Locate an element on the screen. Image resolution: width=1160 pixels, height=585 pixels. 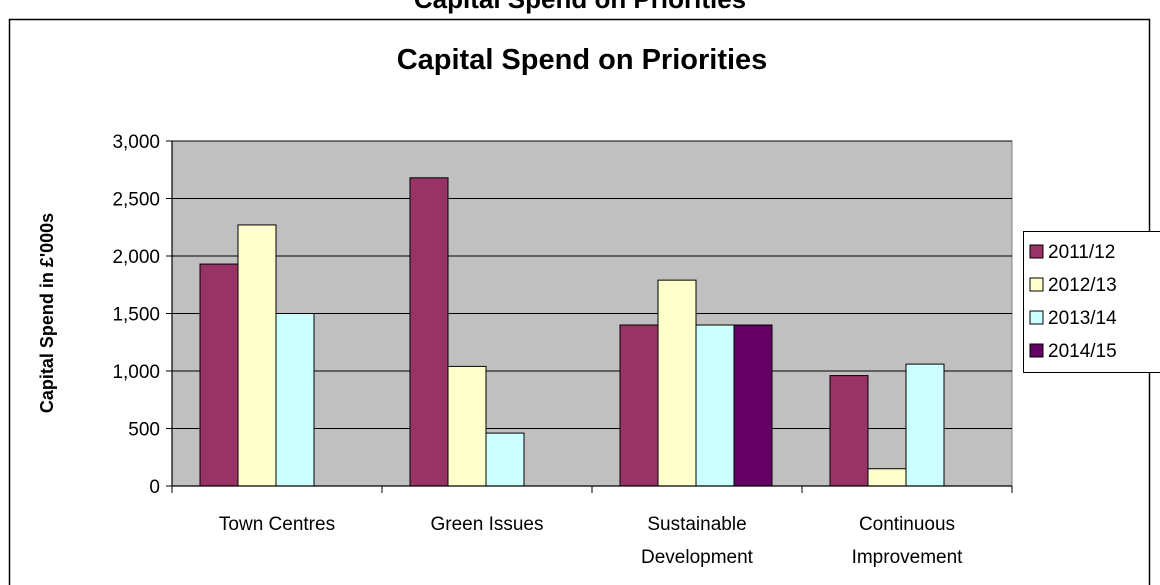
top-caption: Capital Spend on Priorities is located at coordinates (580, 7).